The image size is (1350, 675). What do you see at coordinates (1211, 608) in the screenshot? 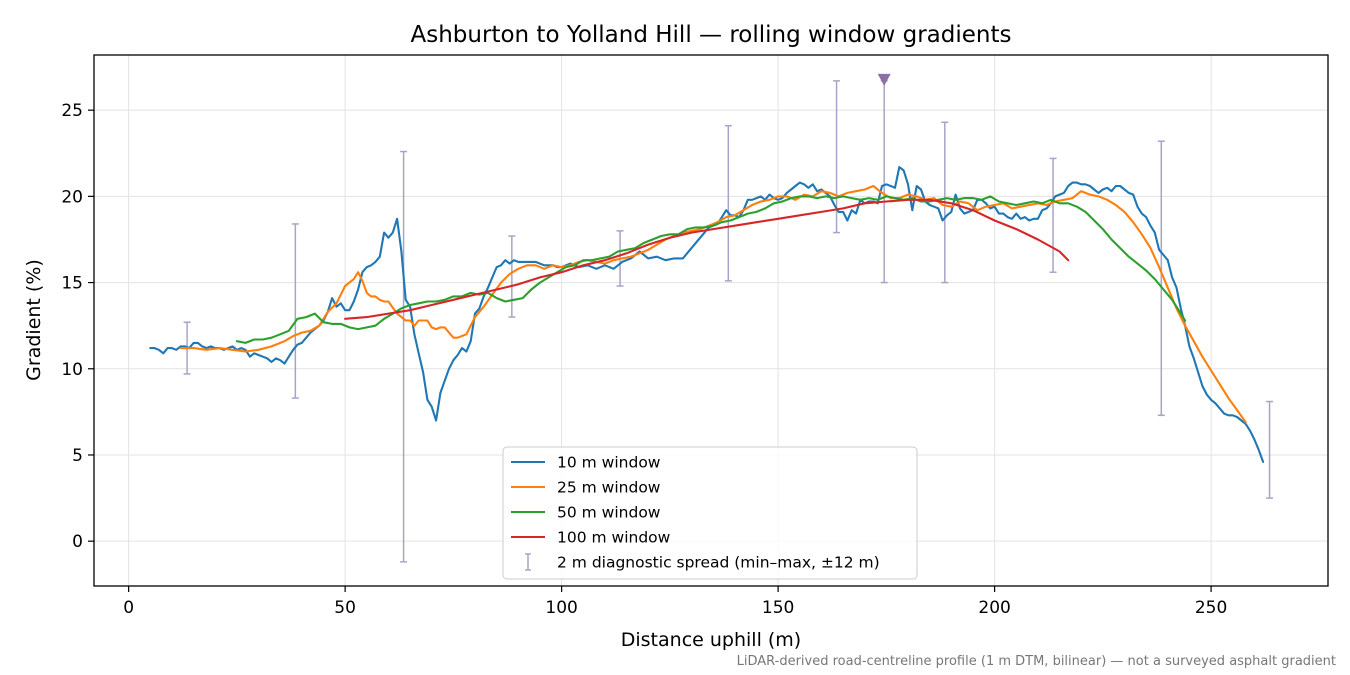
I see `x-tick-label: 250` at bounding box center [1211, 608].